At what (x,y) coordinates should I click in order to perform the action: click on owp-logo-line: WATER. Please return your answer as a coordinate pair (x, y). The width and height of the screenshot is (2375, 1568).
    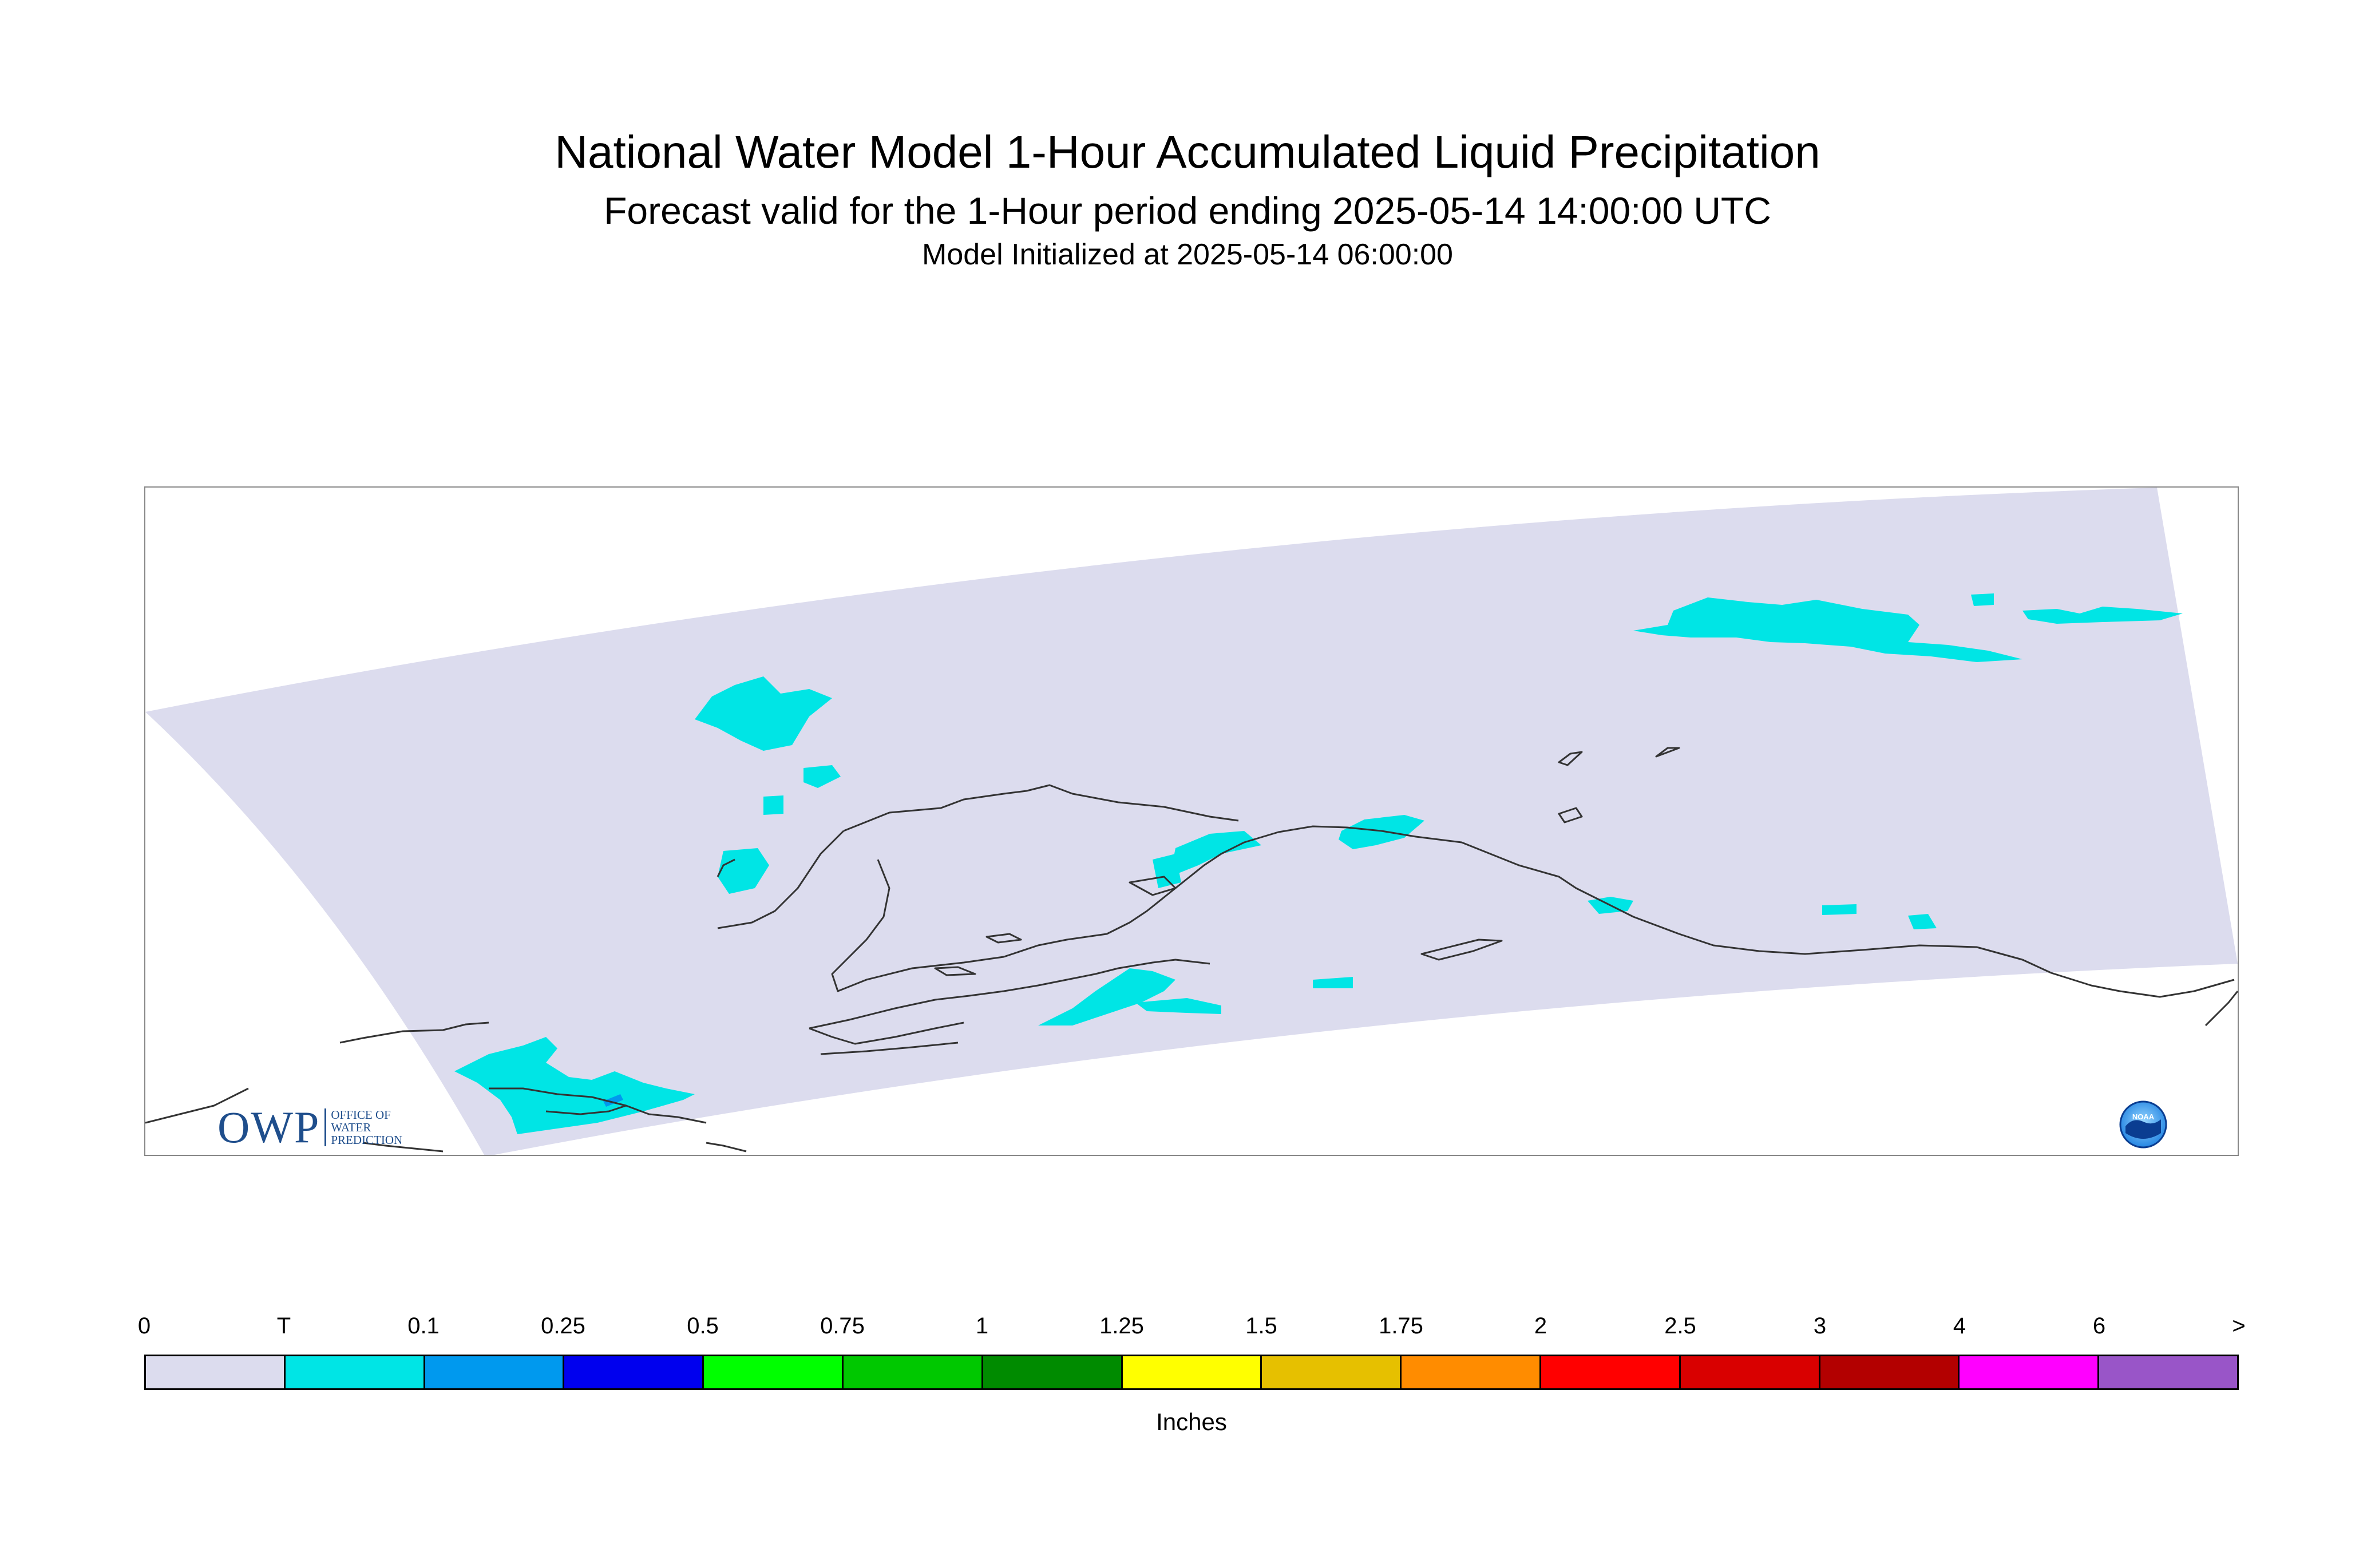
    Looking at the image, I should click on (351, 1127).